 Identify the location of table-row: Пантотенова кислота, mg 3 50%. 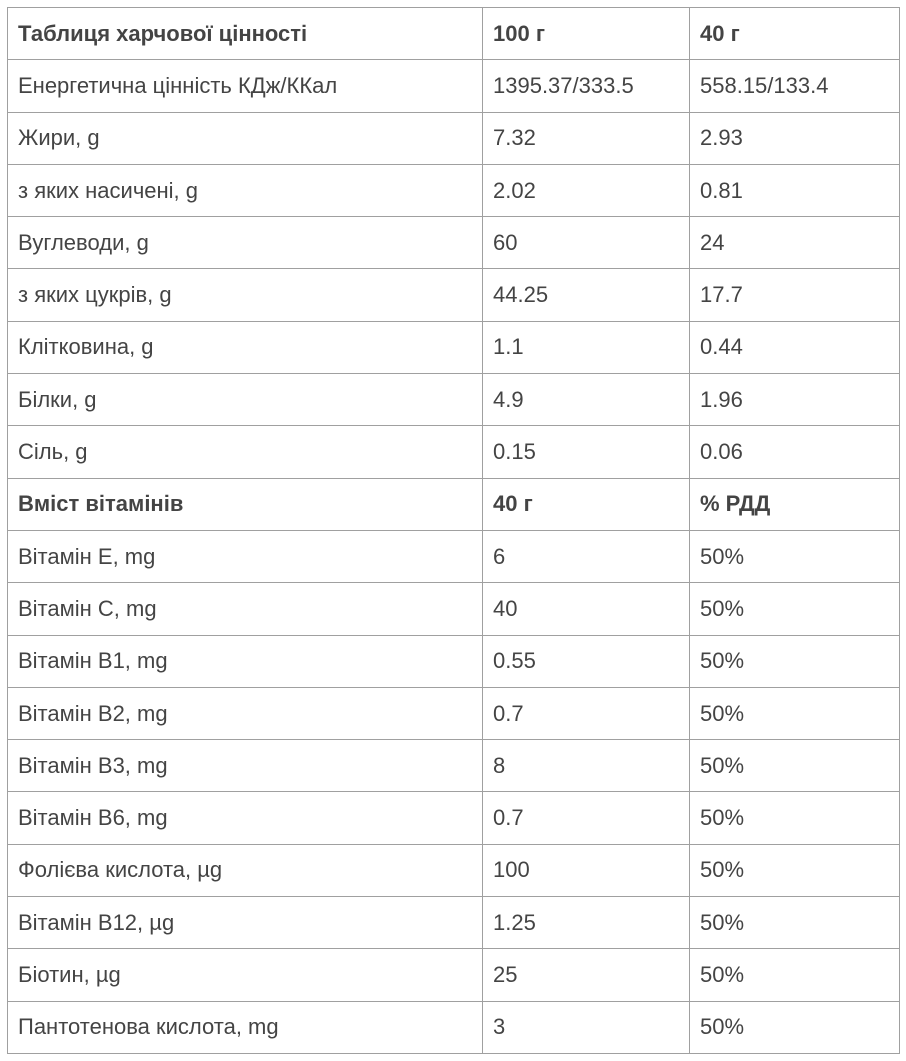
(453, 1027).